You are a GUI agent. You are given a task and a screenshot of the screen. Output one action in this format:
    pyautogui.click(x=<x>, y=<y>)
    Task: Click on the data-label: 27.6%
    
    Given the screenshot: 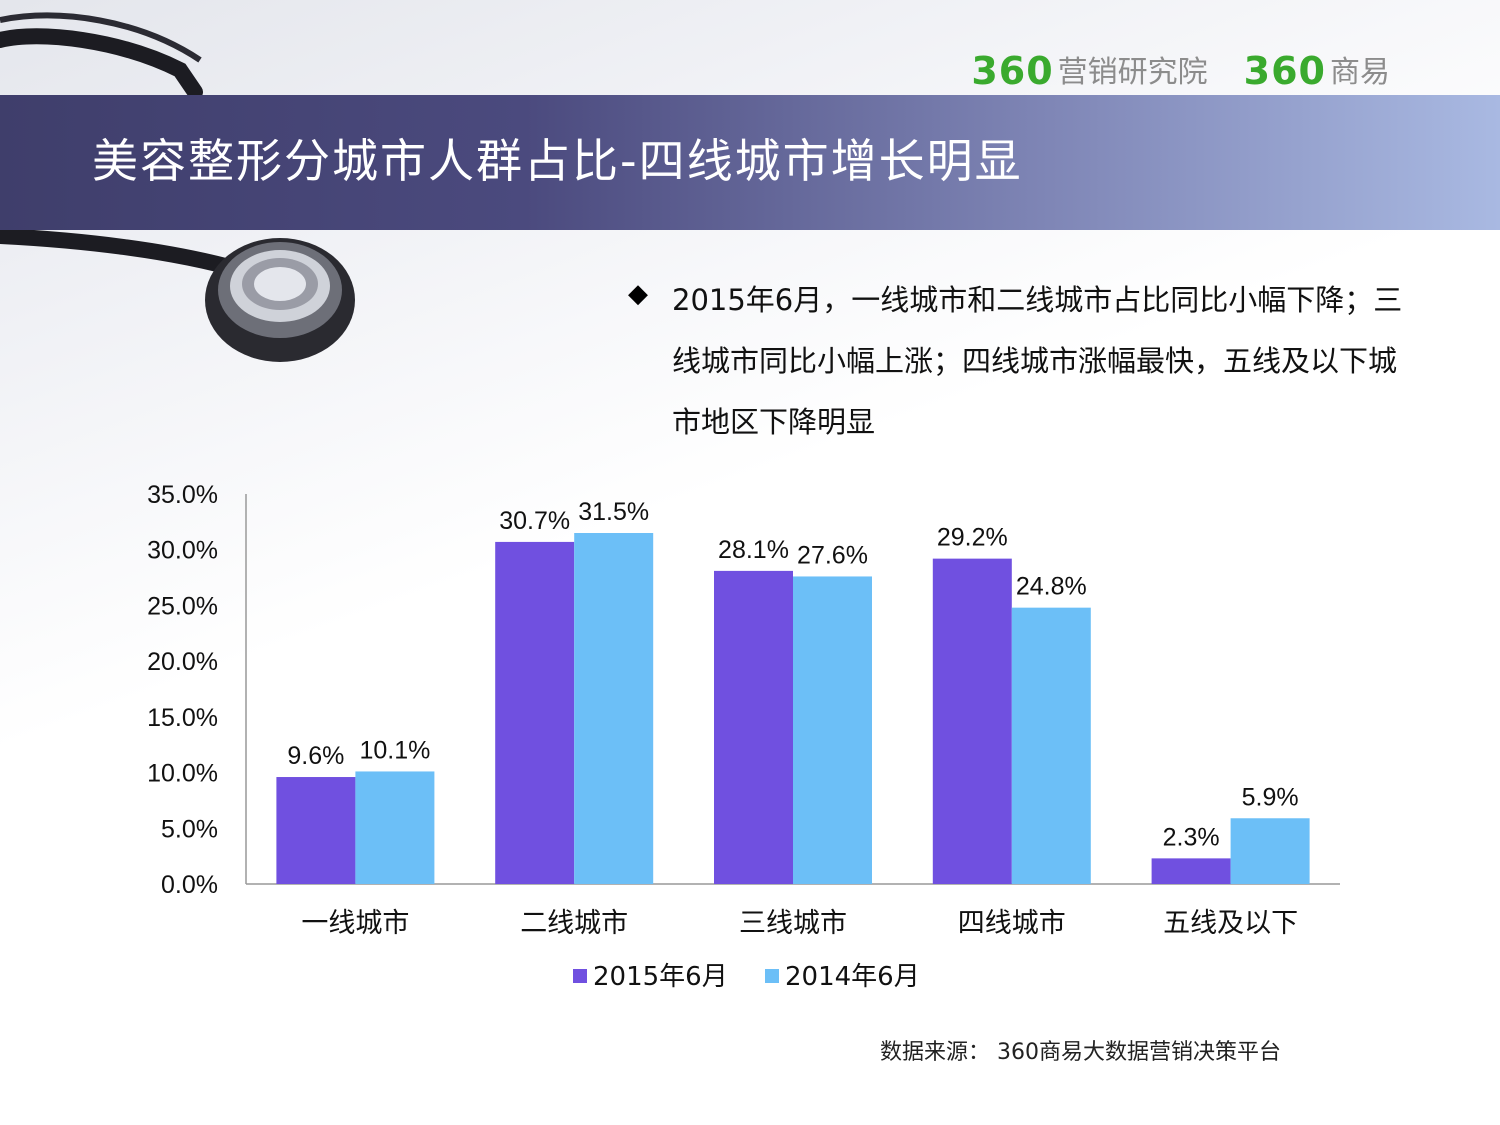 What is the action you would take?
    pyautogui.click(x=832, y=555)
    